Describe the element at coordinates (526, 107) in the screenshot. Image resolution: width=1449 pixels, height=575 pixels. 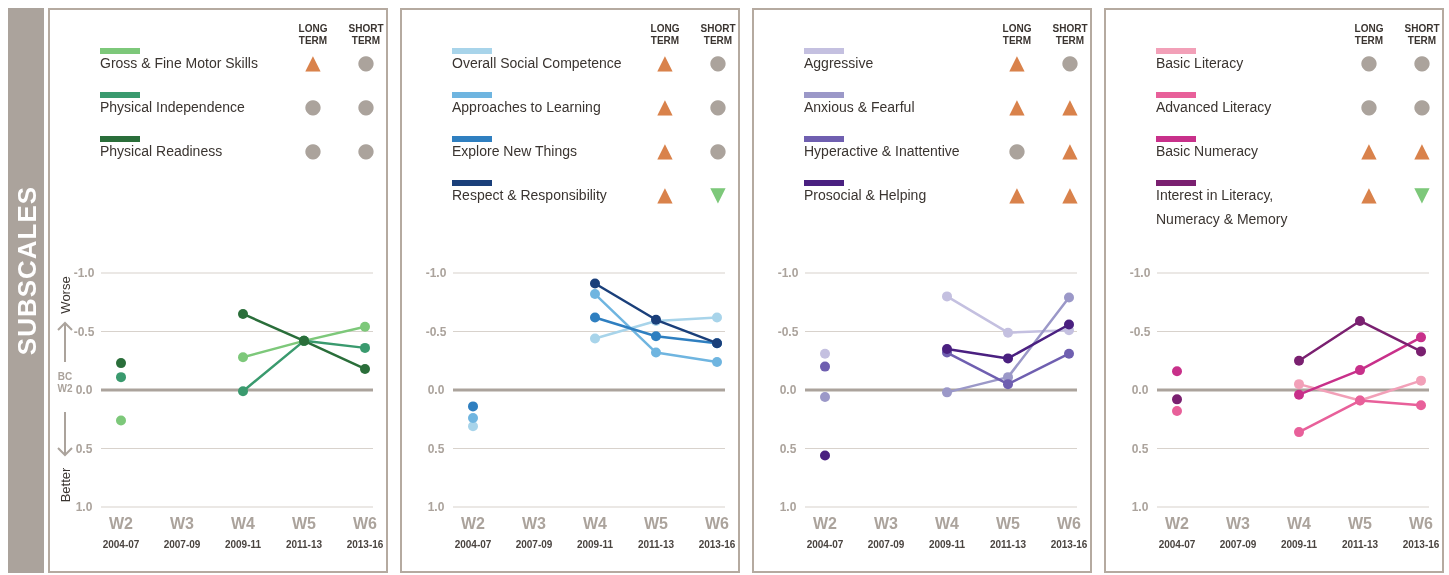
I see `legend-label: Approaches to Learning` at that location.